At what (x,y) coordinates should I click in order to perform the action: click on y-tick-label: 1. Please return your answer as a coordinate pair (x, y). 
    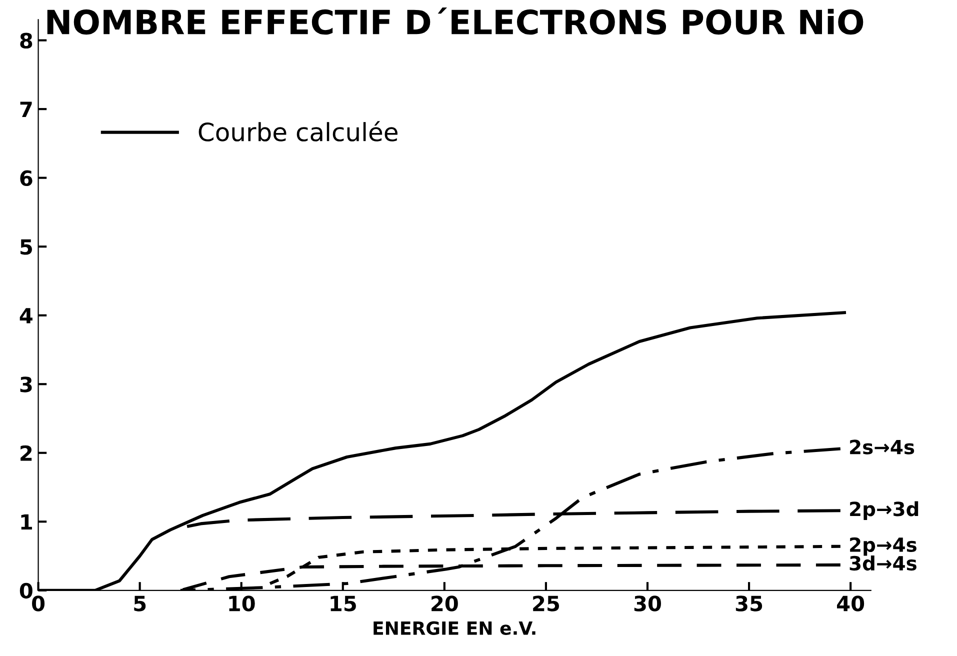
    Looking at the image, I should click on (26, 522).